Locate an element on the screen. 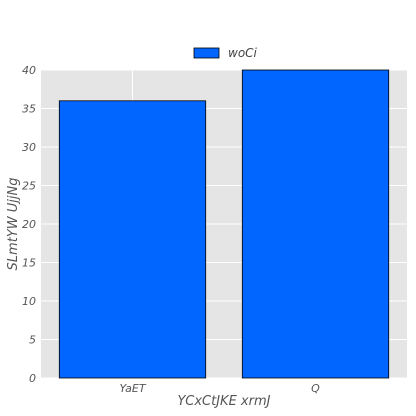 The image size is (416, 416). y-tick-label: 15 is located at coordinates (29, 263).